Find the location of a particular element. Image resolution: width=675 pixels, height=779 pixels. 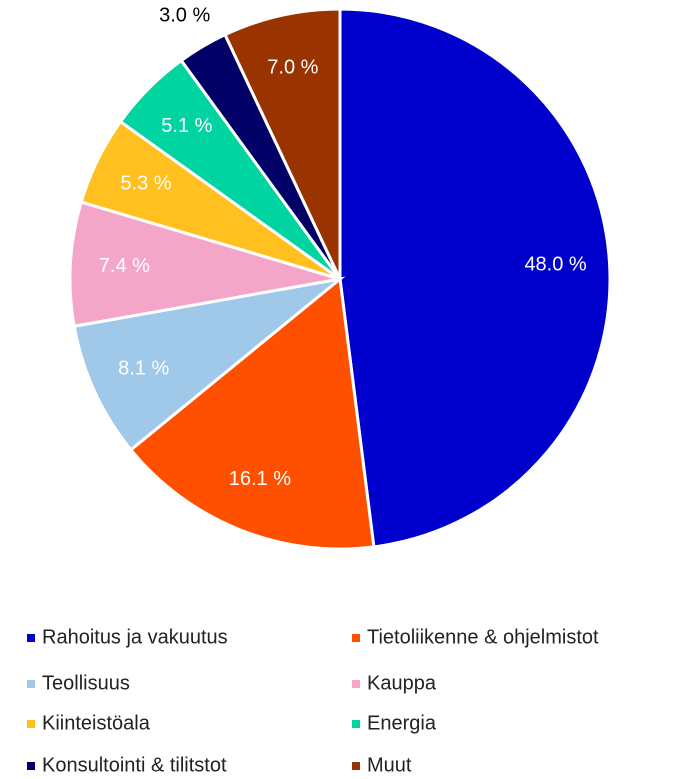

legend-label: Teollisuus is located at coordinates (86, 683).